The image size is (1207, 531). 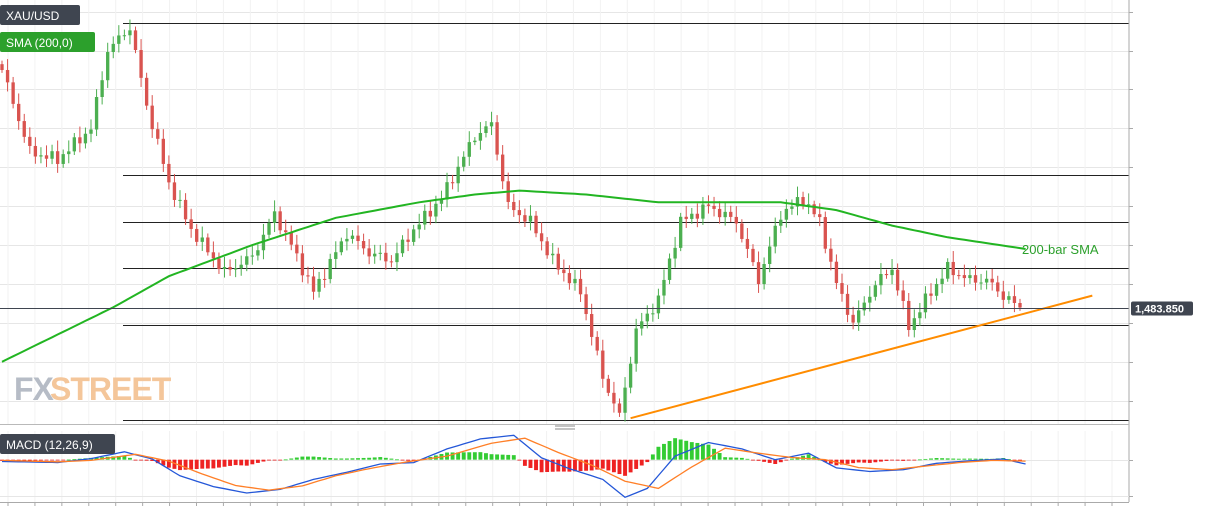 I want to click on sma-indicator-label-text: SMA (200,0), so click(x=39, y=43).